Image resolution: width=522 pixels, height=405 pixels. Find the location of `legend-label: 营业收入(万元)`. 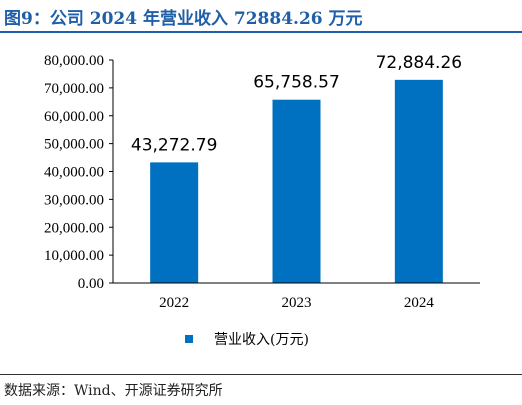

legend-label: 营业收入(万元) is located at coordinates (261, 340).